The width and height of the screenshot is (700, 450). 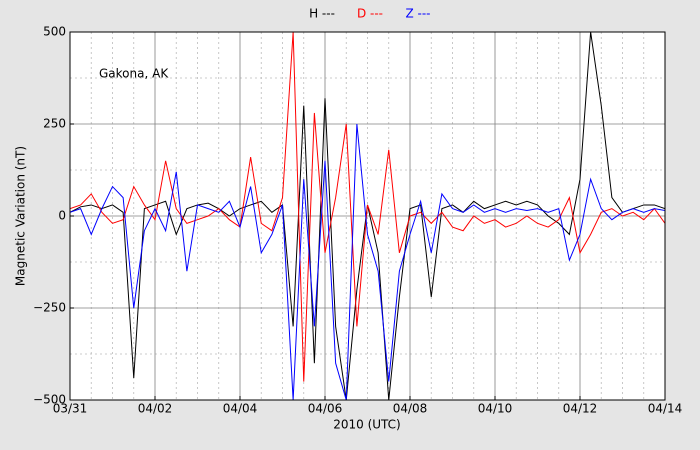 I want to click on legend-entry: D ---, so click(x=370, y=14).